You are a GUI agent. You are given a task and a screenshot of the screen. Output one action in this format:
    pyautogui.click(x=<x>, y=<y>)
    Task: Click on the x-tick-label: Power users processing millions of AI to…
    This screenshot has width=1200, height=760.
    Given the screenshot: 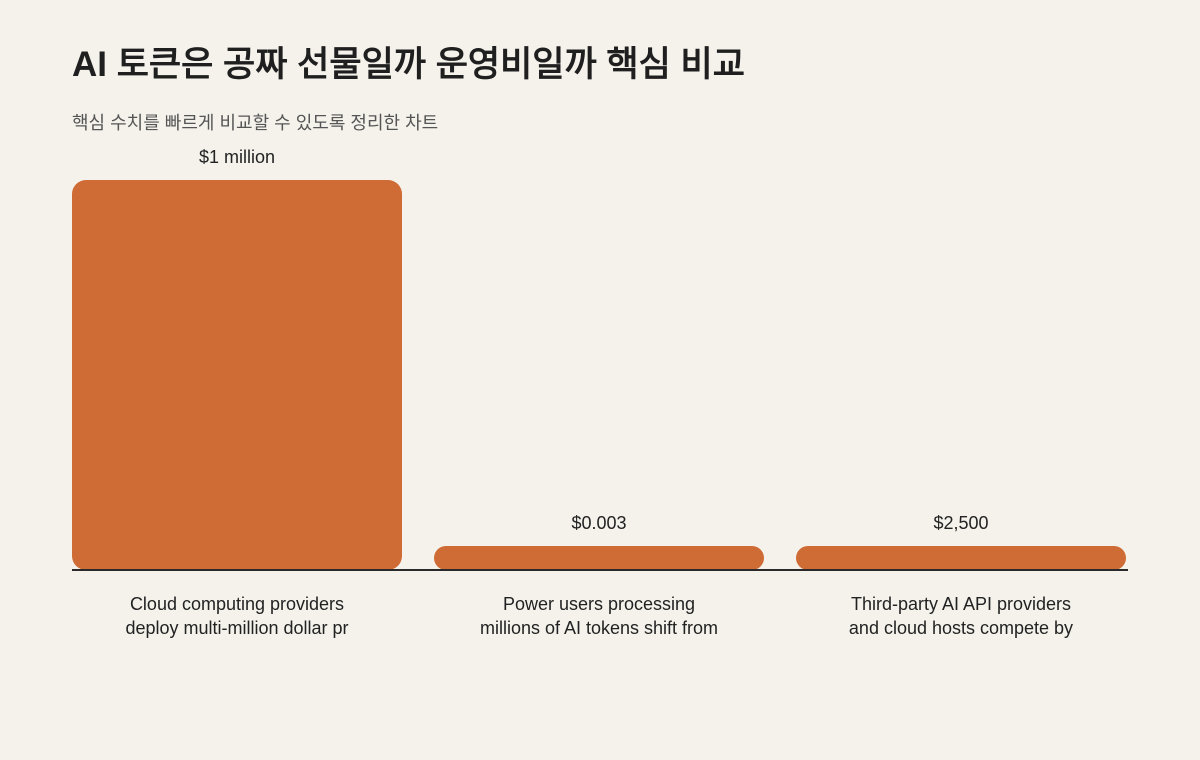 What is the action you would take?
    pyautogui.click(x=599, y=616)
    